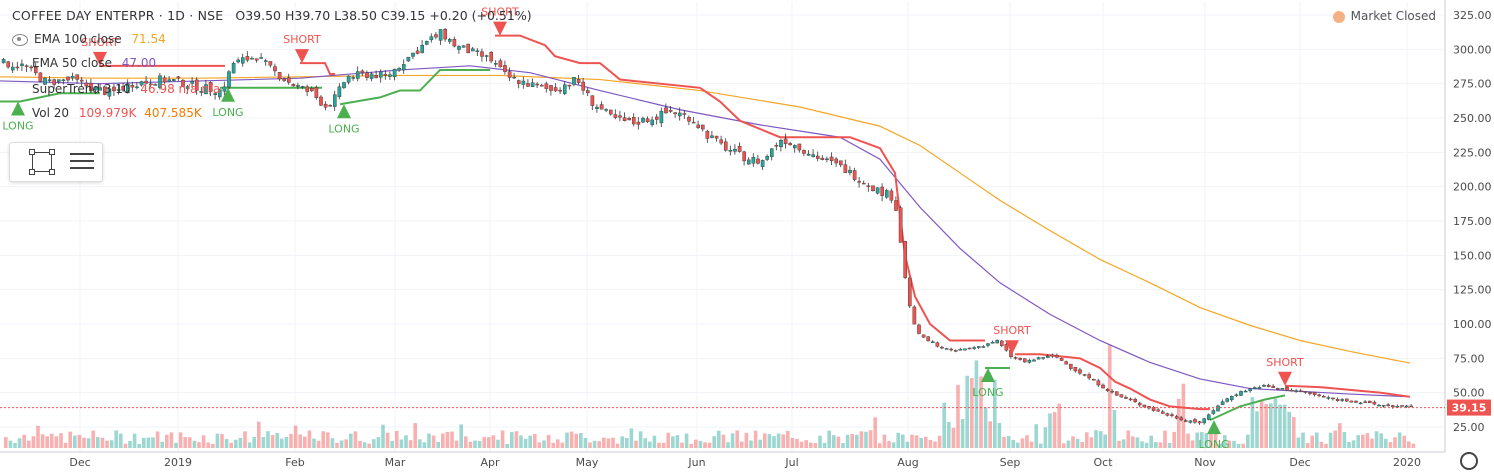  Describe the element at coordinates (302, 56) in the screenshot. I see `short-signal-marker` at that location.